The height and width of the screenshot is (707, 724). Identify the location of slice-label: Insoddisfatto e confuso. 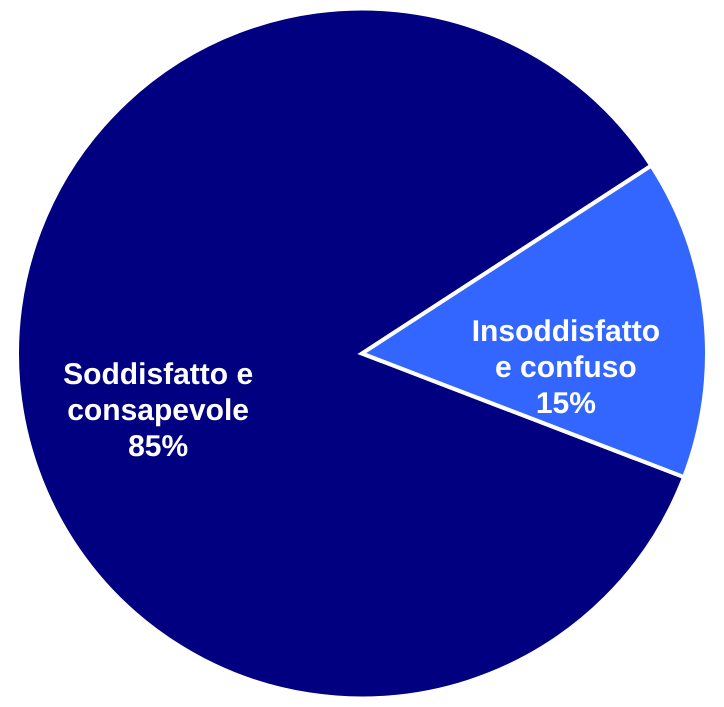
(566, 349).